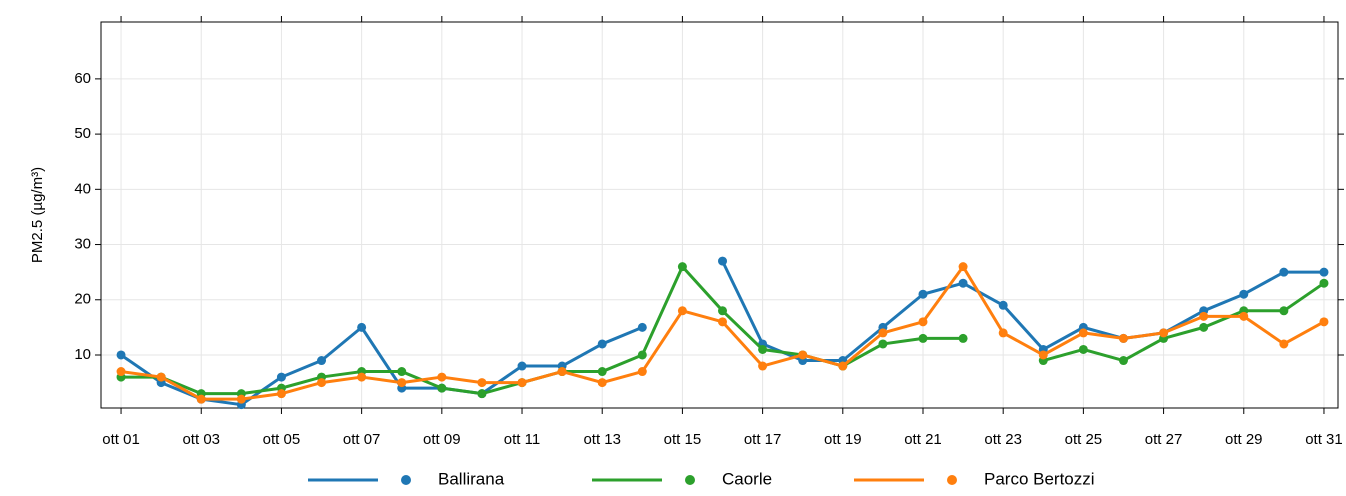 Image resolution: width=1346 pixels, height=496 pixels. What do you see at coordinates (82, 188) in the screenshot?
I see `y-tick-label: 40` at bounding box center [82, 188].